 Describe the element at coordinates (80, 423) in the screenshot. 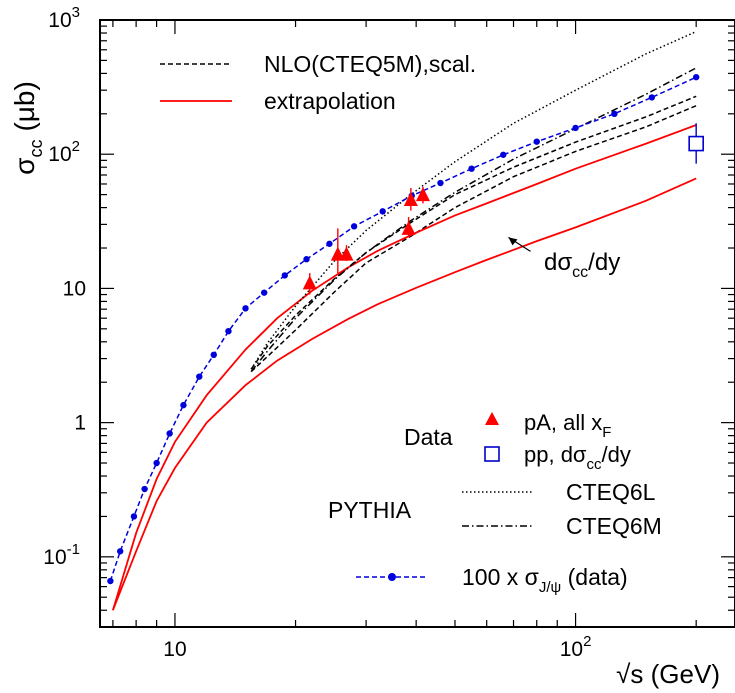

I see `y-tick-label: 1` at that location.